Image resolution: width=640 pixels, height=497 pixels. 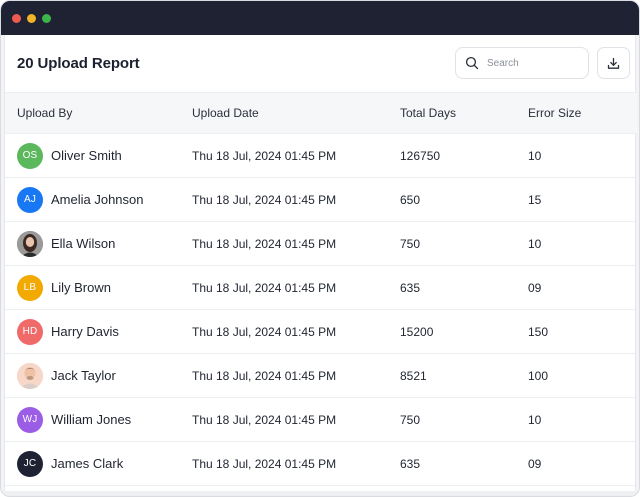 What do you see at coordinates (31, 18) in the screenshot?
I see `minimize-window-button` at bounding box center [31, 18].